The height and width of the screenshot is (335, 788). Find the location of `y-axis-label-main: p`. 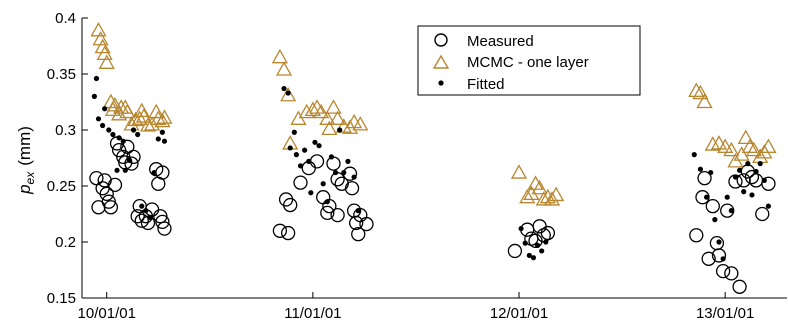

y-axis-label-main: p is located at coordinates (24, 189).